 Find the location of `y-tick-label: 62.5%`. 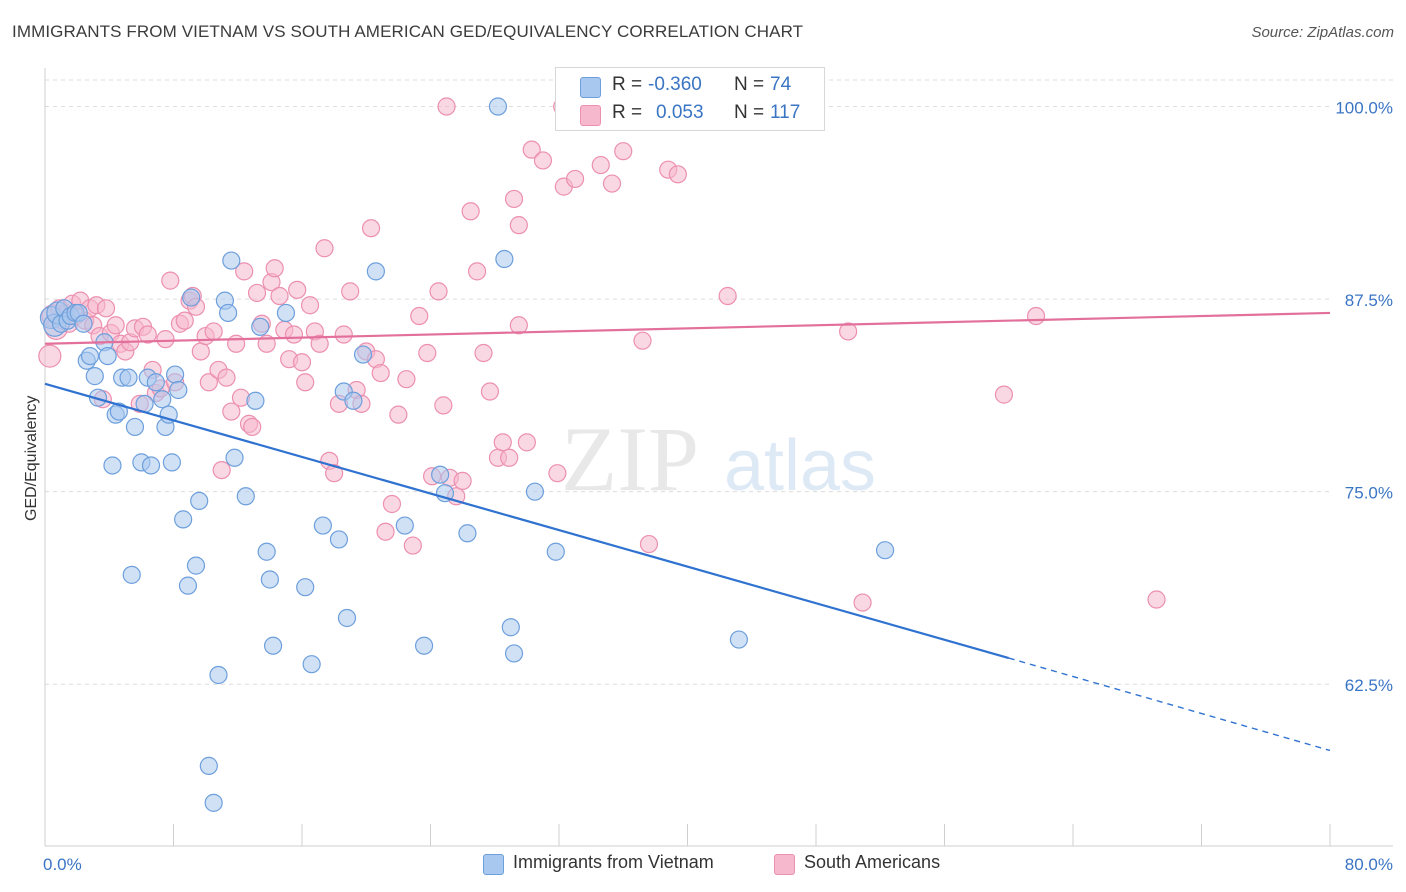

y-tick-label: 62.5% is located at coordinates (1369, 685).